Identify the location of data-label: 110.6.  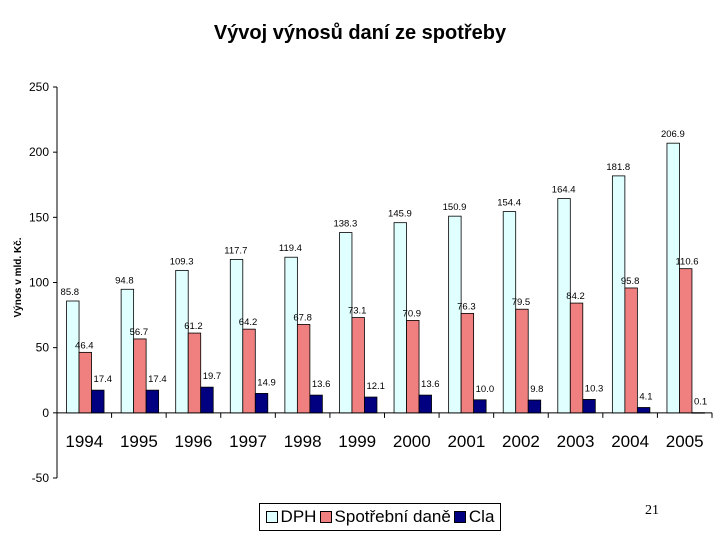
(686, 262).